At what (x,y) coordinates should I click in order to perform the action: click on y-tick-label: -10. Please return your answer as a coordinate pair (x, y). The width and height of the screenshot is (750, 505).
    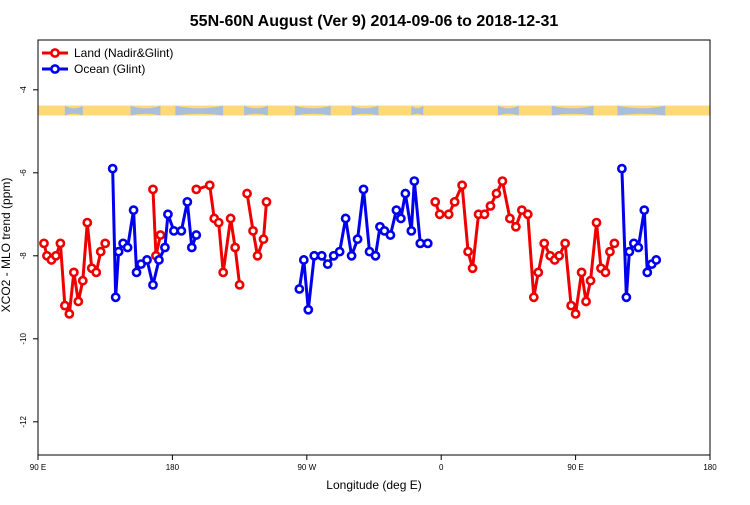
    Looking at the image, I should click on (23, 338).